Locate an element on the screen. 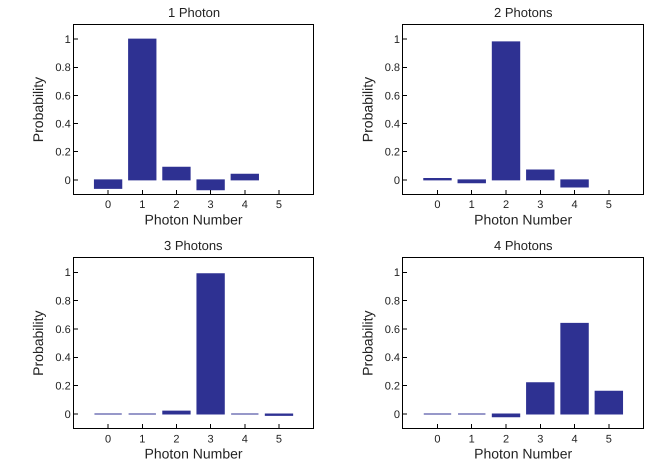 This screenshot has height=472, width=672. chart-title: 3 Photons is located at coordinates (194, 245).